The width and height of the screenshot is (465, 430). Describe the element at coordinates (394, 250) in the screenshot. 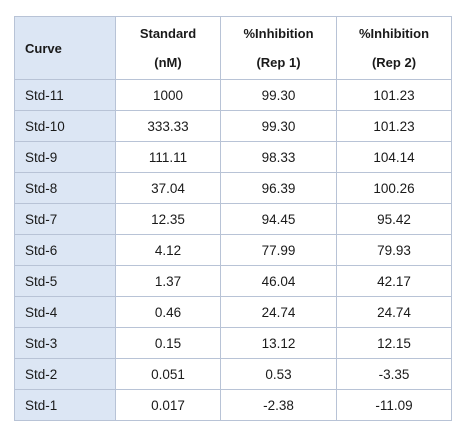

I see `cell-rep2: 79.93` at that location.